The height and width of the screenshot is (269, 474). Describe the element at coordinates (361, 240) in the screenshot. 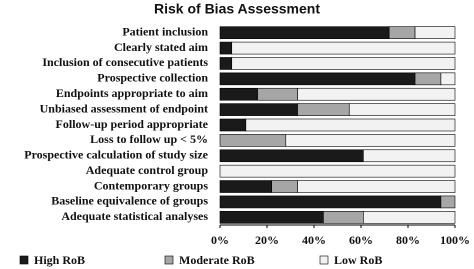

I see `x-tick-label: 60%` at that location.